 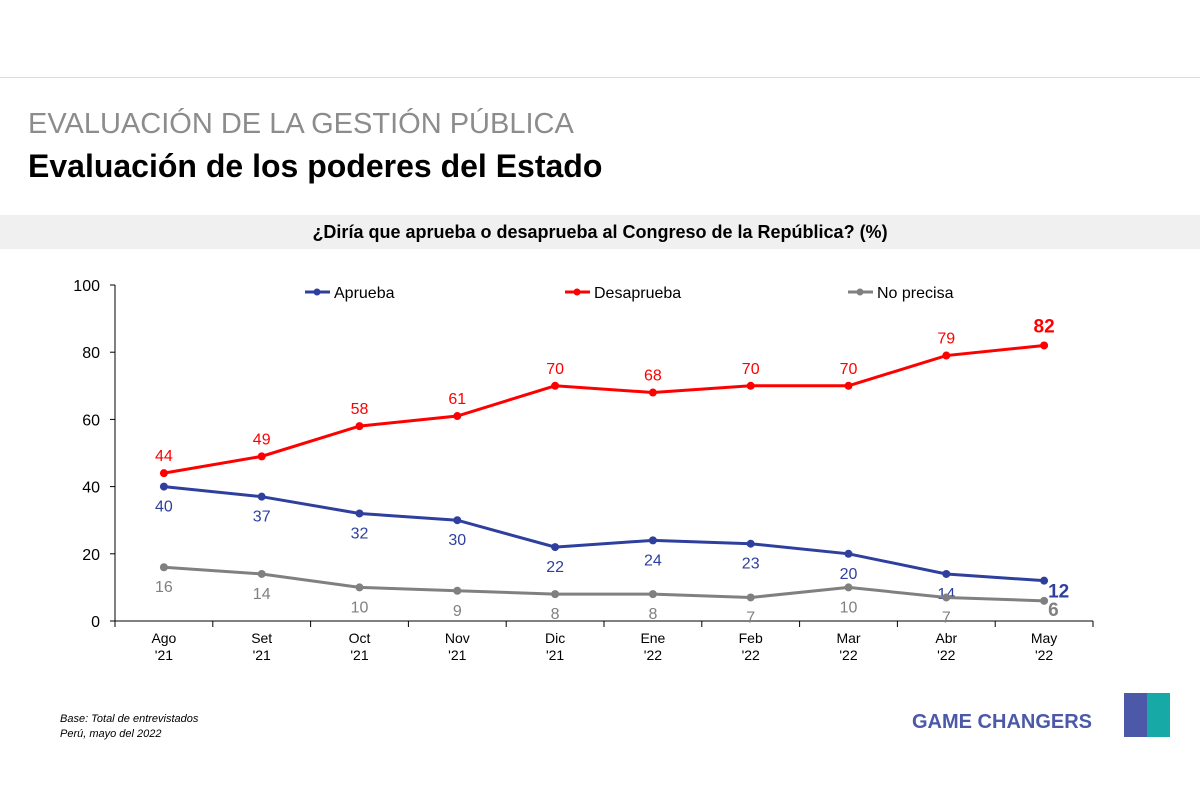 I want to click on data-label: 79, so click(x=946, y=339).